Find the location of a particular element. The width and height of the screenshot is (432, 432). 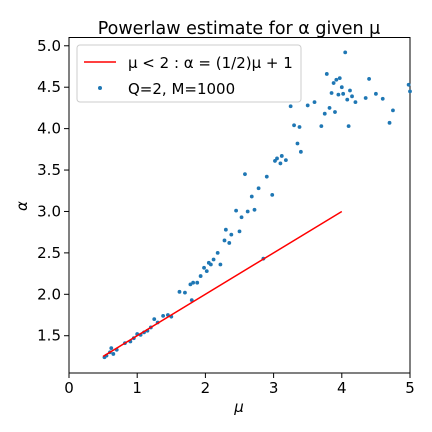

x-tick-label: 1 is located at coordinates (137, 388).